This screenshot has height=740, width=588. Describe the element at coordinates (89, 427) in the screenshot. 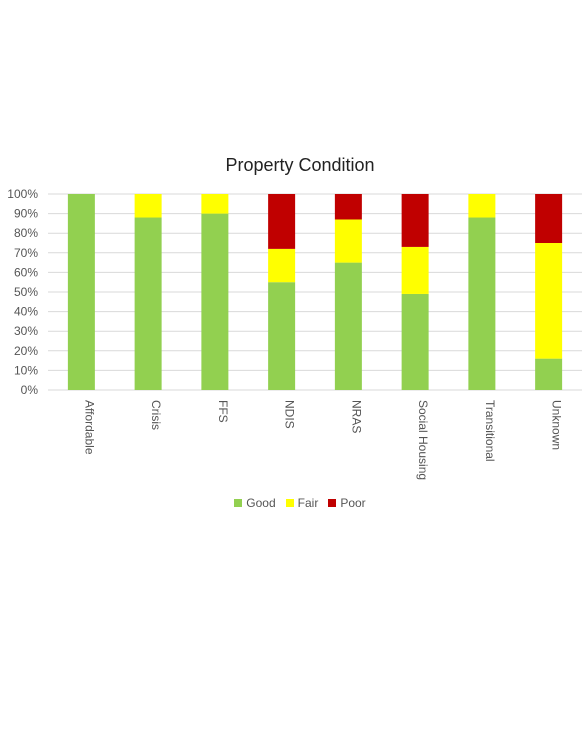

I see `x-category-label: Affordable` at that location.